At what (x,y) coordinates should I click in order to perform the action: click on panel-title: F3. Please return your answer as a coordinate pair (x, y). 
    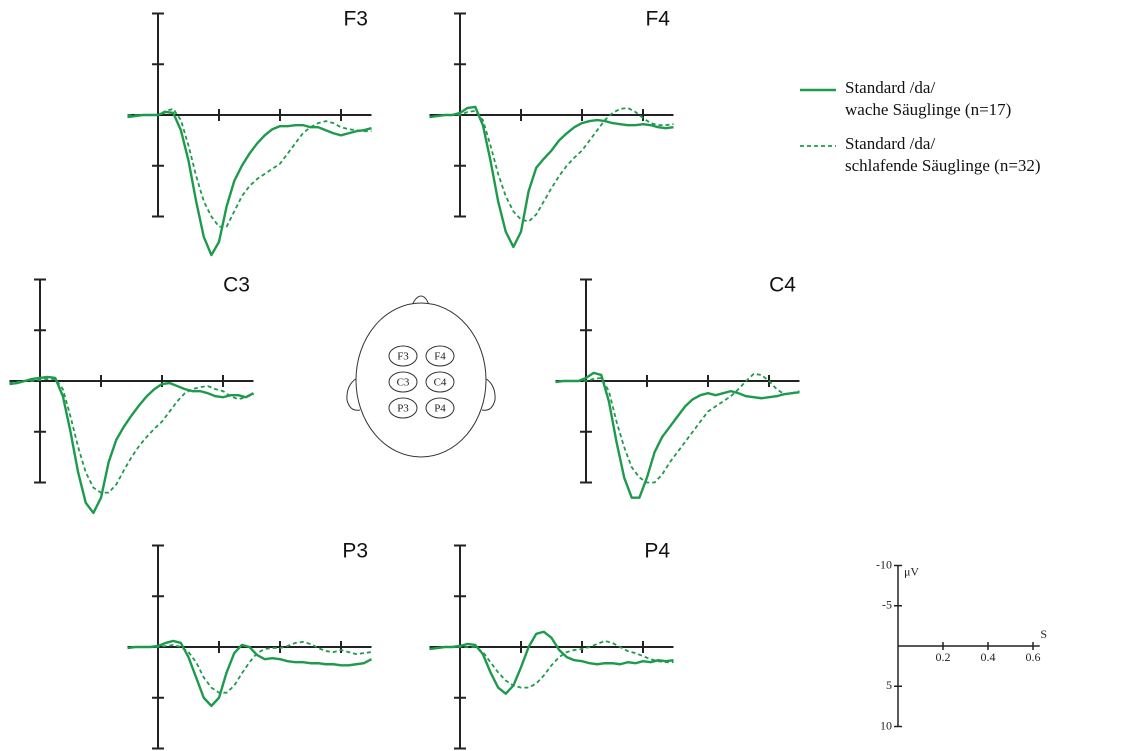
    Looking at the image, I should click on (355, 19).